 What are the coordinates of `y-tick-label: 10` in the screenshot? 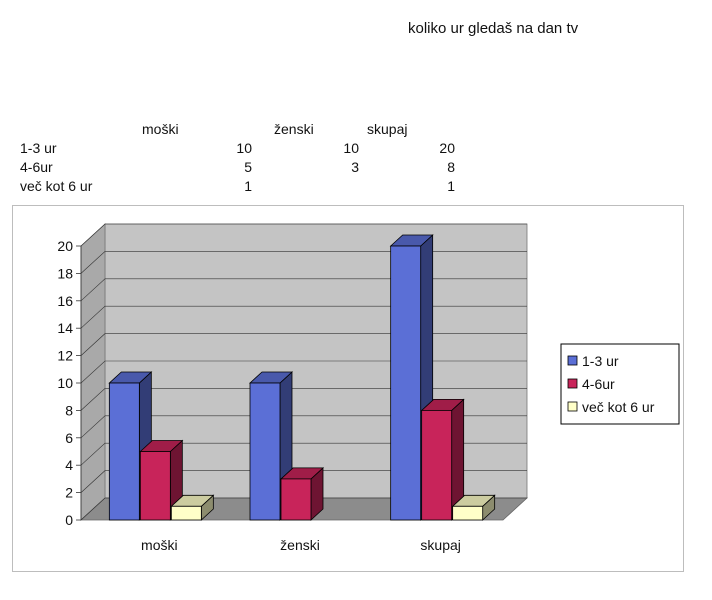 It's located at (65, 383).